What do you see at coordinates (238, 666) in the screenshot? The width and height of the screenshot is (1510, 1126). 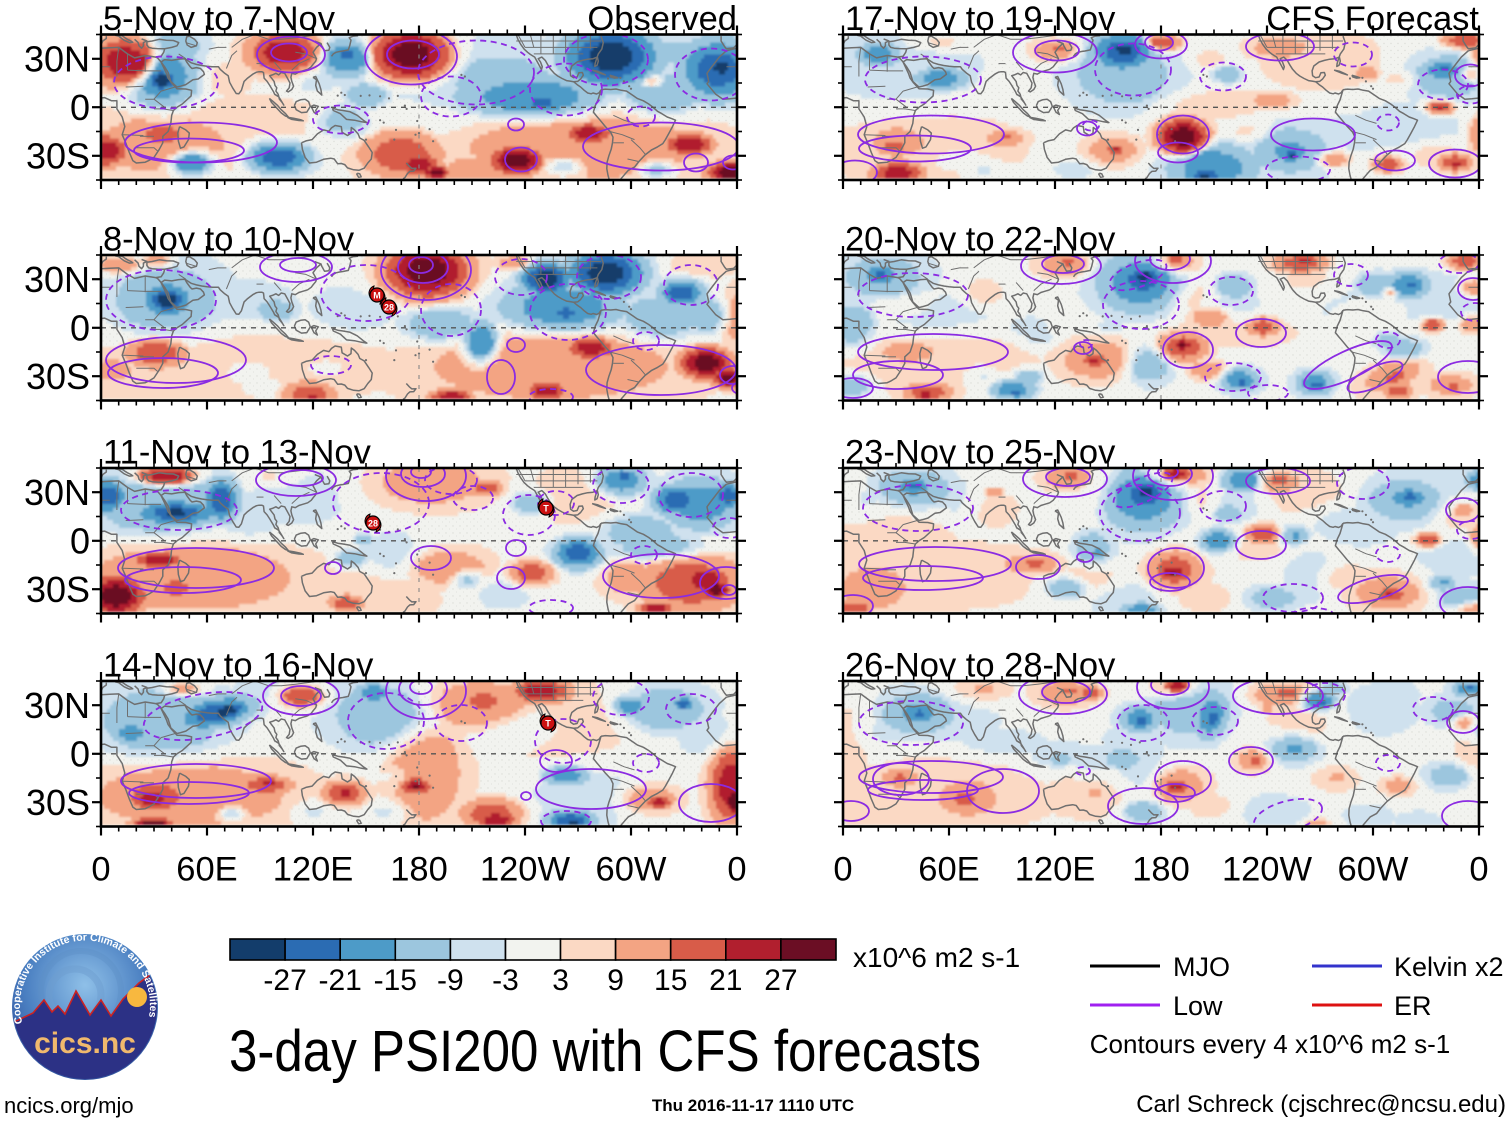 I see `svg-text: 14-Nov to 16-Nov` at bounding box center [238, 666].